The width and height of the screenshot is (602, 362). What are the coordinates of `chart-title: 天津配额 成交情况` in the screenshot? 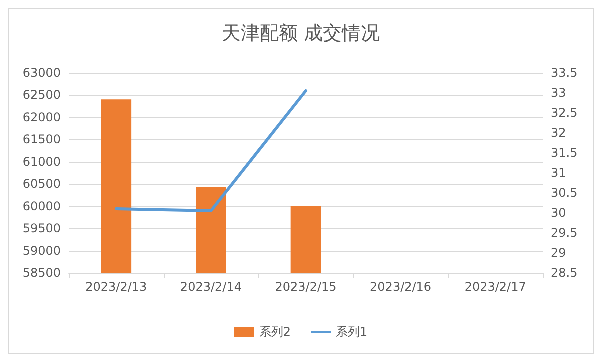 It's located at (301, 33).